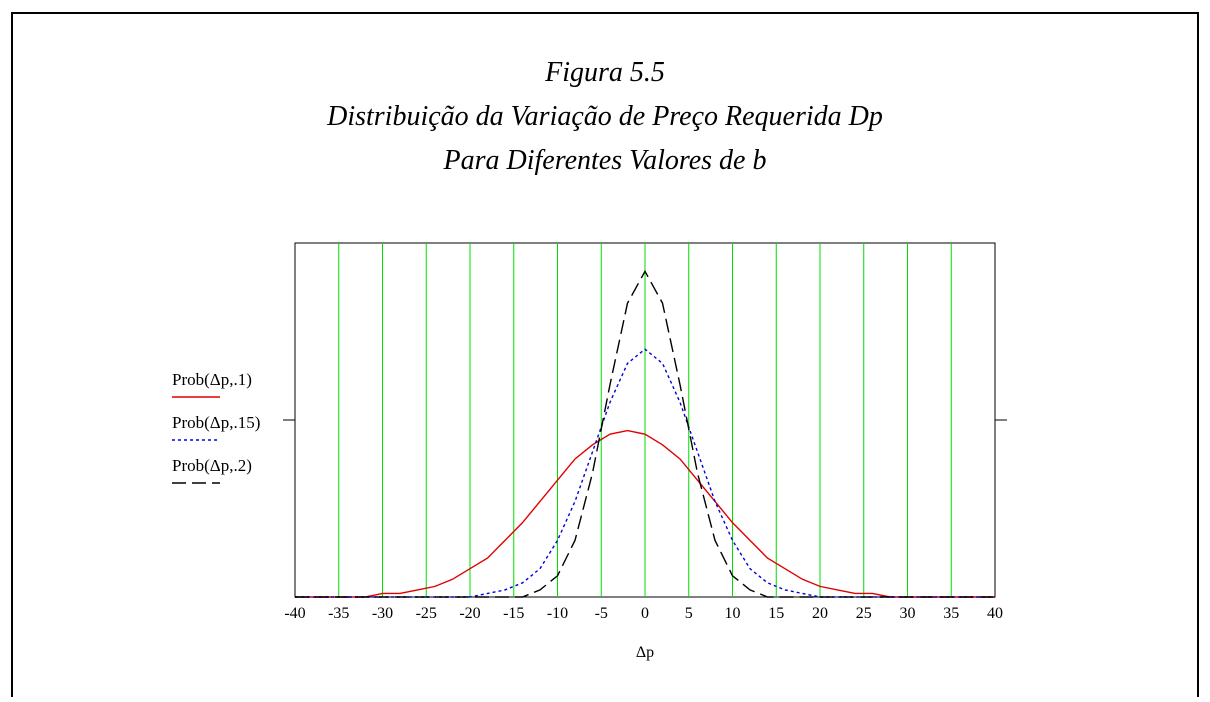 The image size is (1210, 702). What do you see at coordinates (689, 613) in the screenshot?
I see `x-tick-label: 5` at bounding box center [689, 613].